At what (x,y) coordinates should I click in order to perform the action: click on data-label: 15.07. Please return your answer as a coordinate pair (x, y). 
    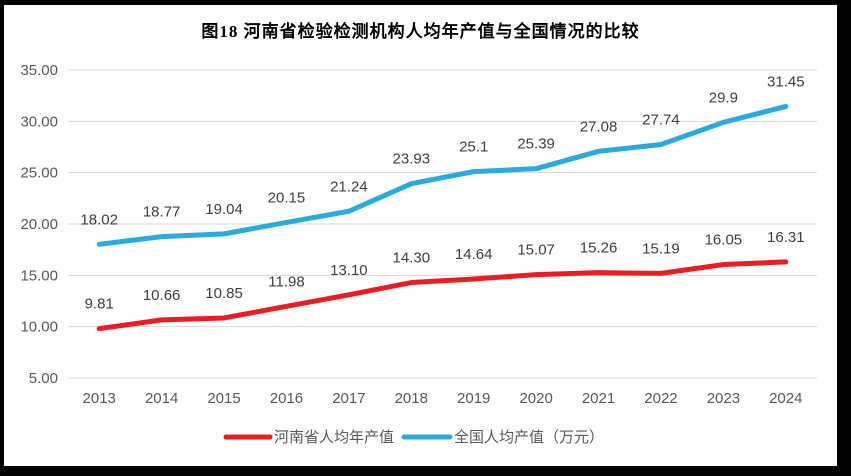
    Looking at the image, I should click on (536, 250).